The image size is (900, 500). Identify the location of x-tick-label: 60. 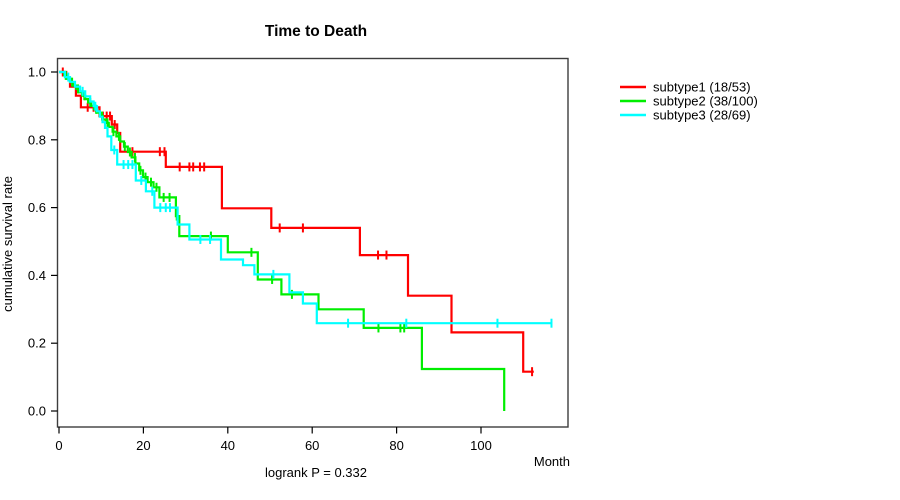
(312, 445).